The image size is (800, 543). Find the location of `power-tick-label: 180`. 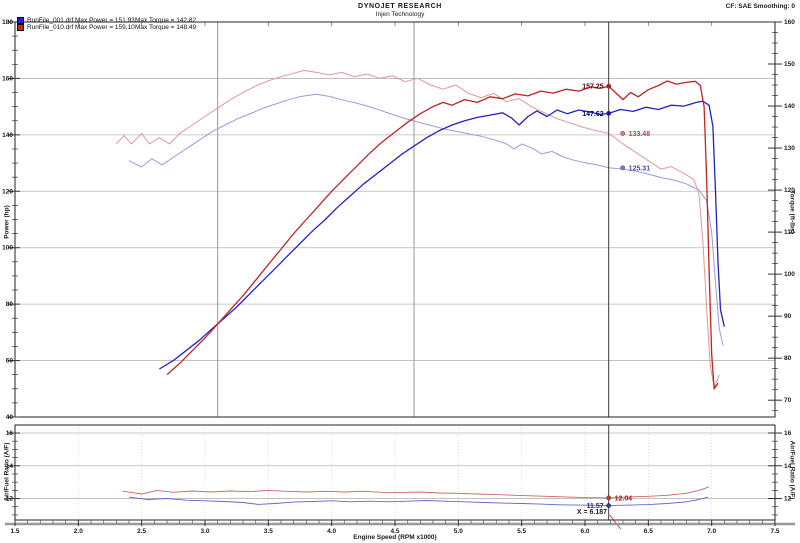

power-tick-label: 180 is located at coordinates (7, 22).